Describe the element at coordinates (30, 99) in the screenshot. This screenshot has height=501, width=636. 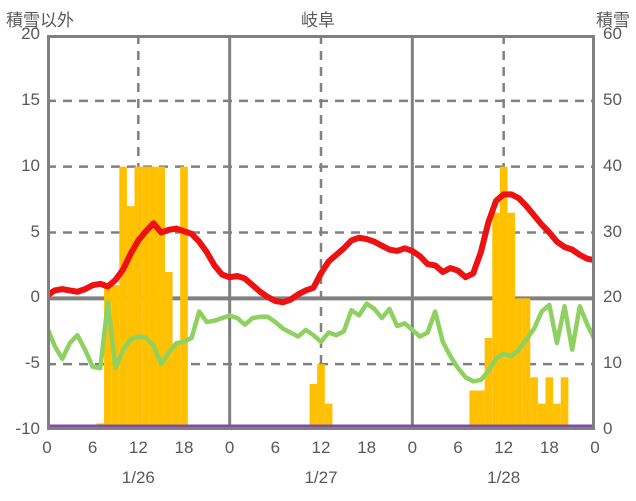
I see `y-axis-left-tick-1: 15` at that location.